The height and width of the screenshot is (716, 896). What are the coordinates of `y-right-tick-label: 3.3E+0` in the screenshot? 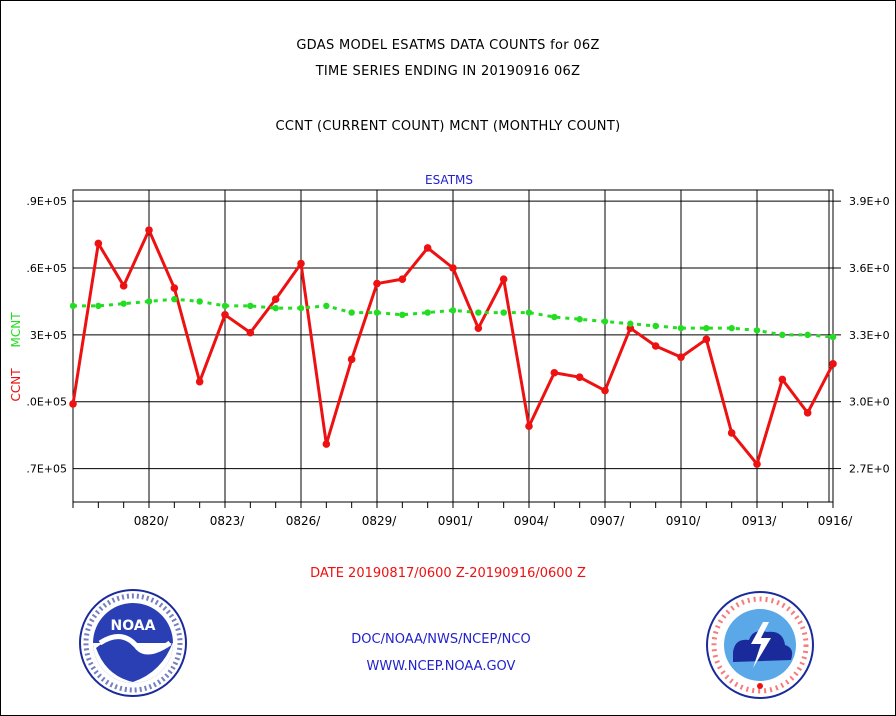 It's located at (869, 335).